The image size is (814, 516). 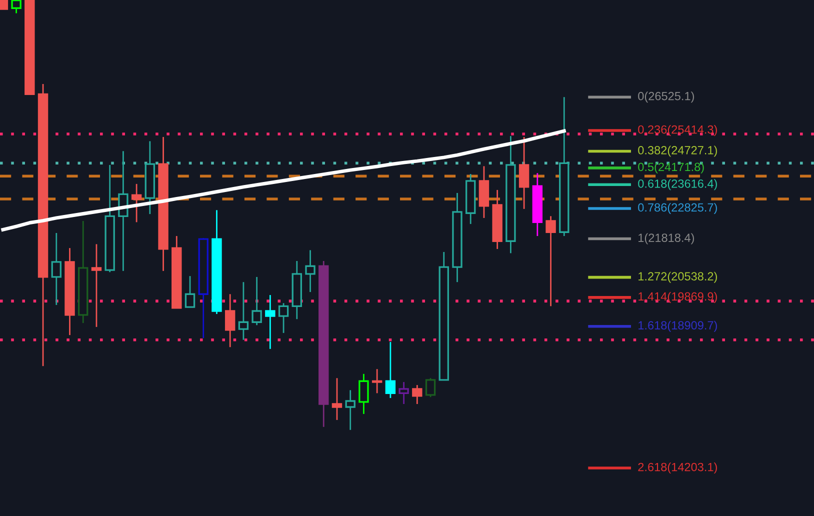 I want to click on ref-line-label: 1.618(18909.7), so click(x=677, y=326).